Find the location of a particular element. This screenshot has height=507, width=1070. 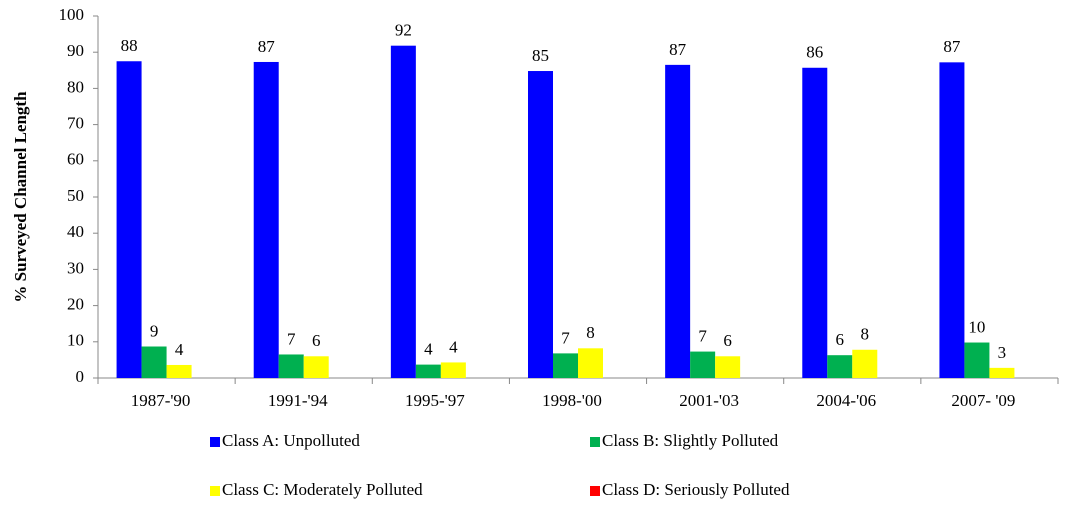

x-tick-label: 1987-'90 is located at coordinates (161, 400).